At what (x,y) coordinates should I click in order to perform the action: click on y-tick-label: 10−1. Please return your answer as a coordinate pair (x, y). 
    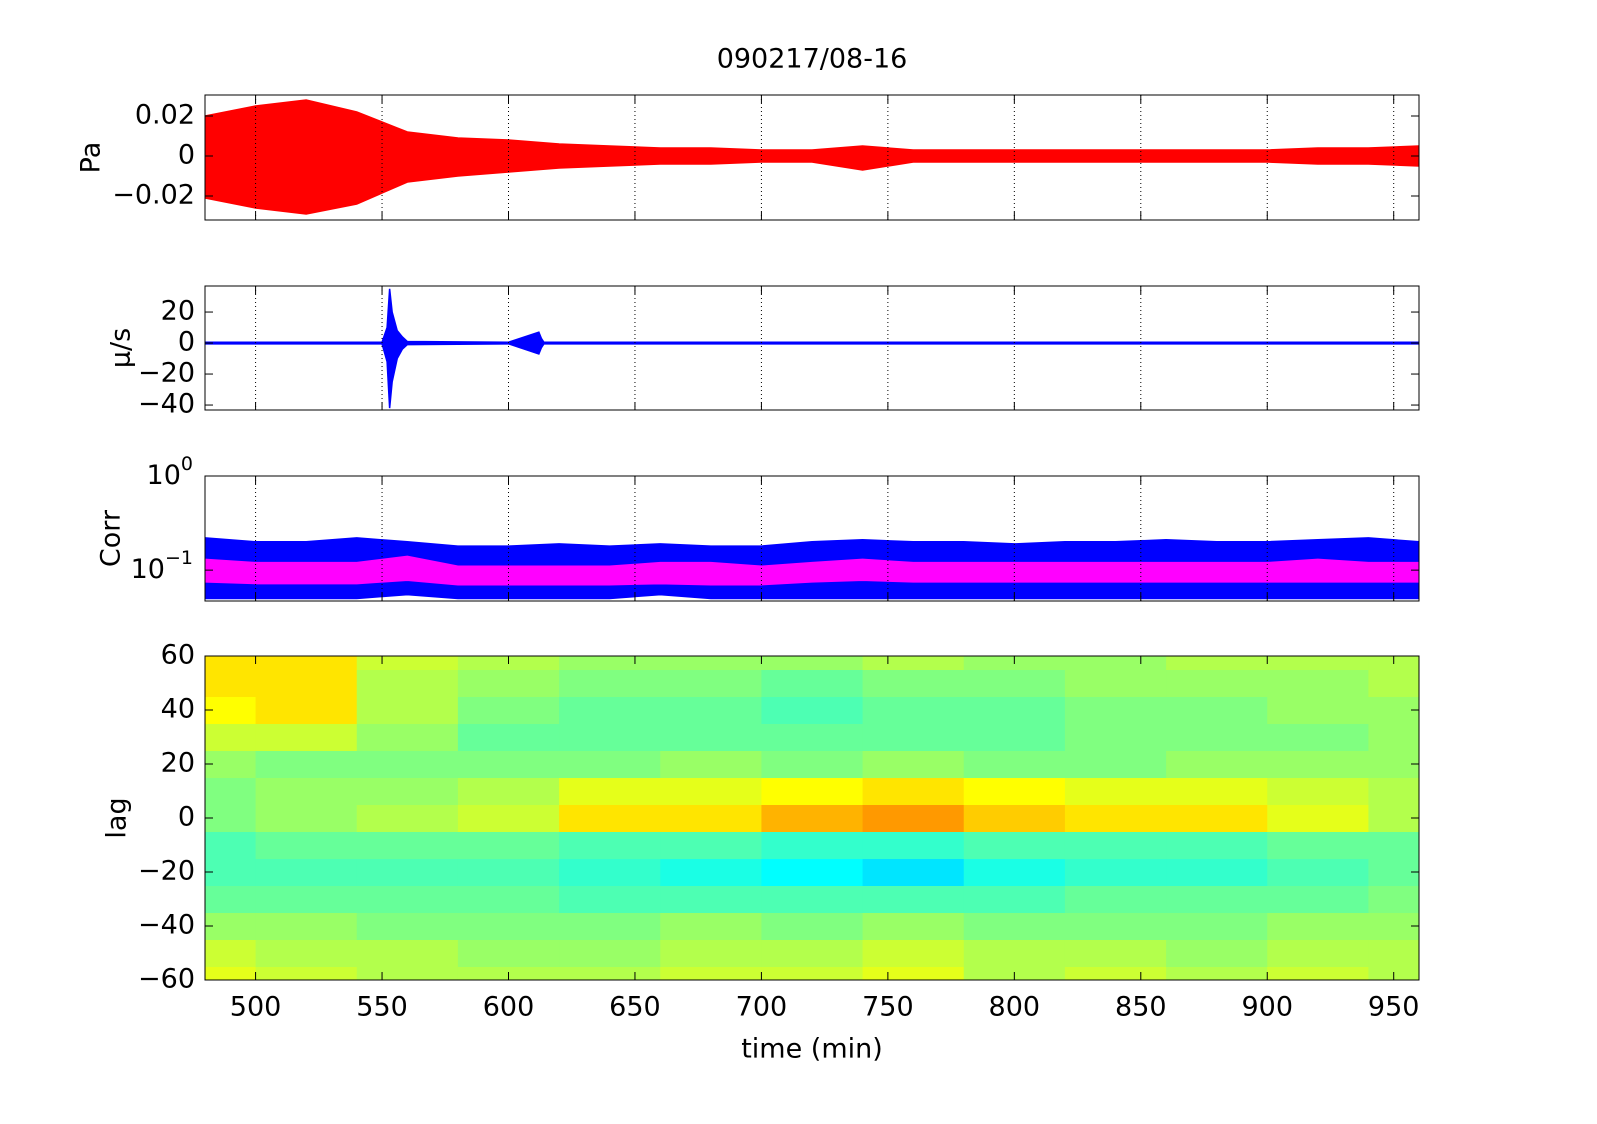
    Looking at the image, I should click on (162, 566).